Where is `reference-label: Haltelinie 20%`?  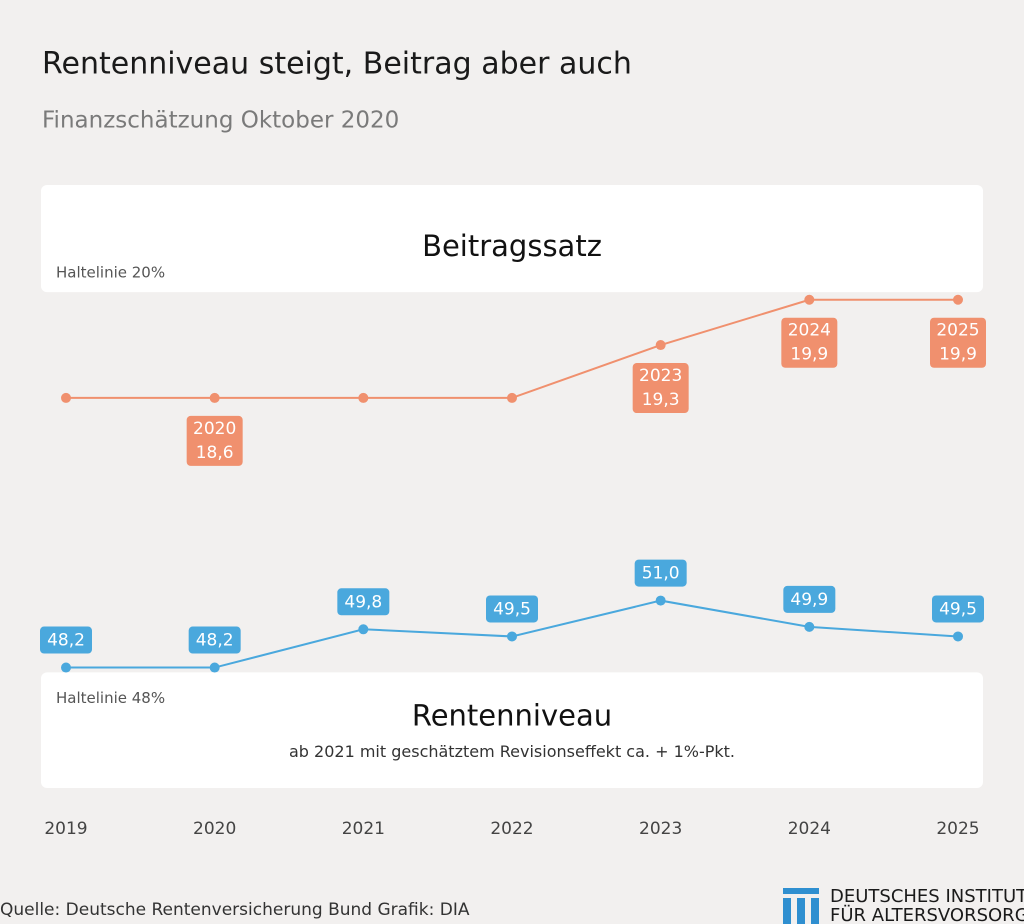 reference-label: Haltelinie 20% is located at coordinates (110, 273).